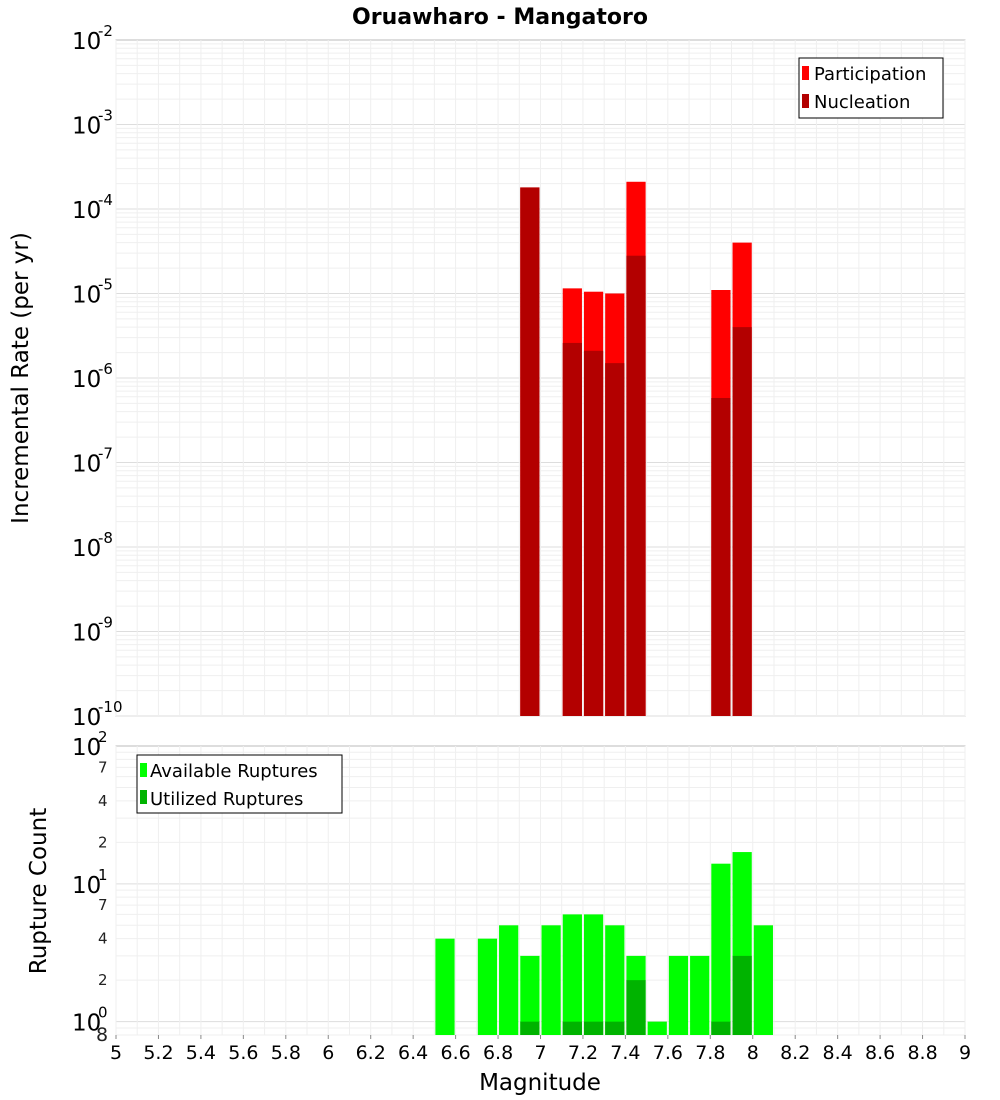 The image size is (1000, 1100). I want to click on rate-bars, so click(636, 449).